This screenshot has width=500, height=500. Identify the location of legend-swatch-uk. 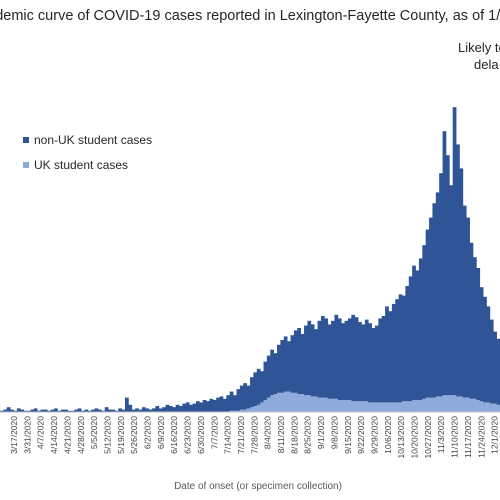
(26, 165).